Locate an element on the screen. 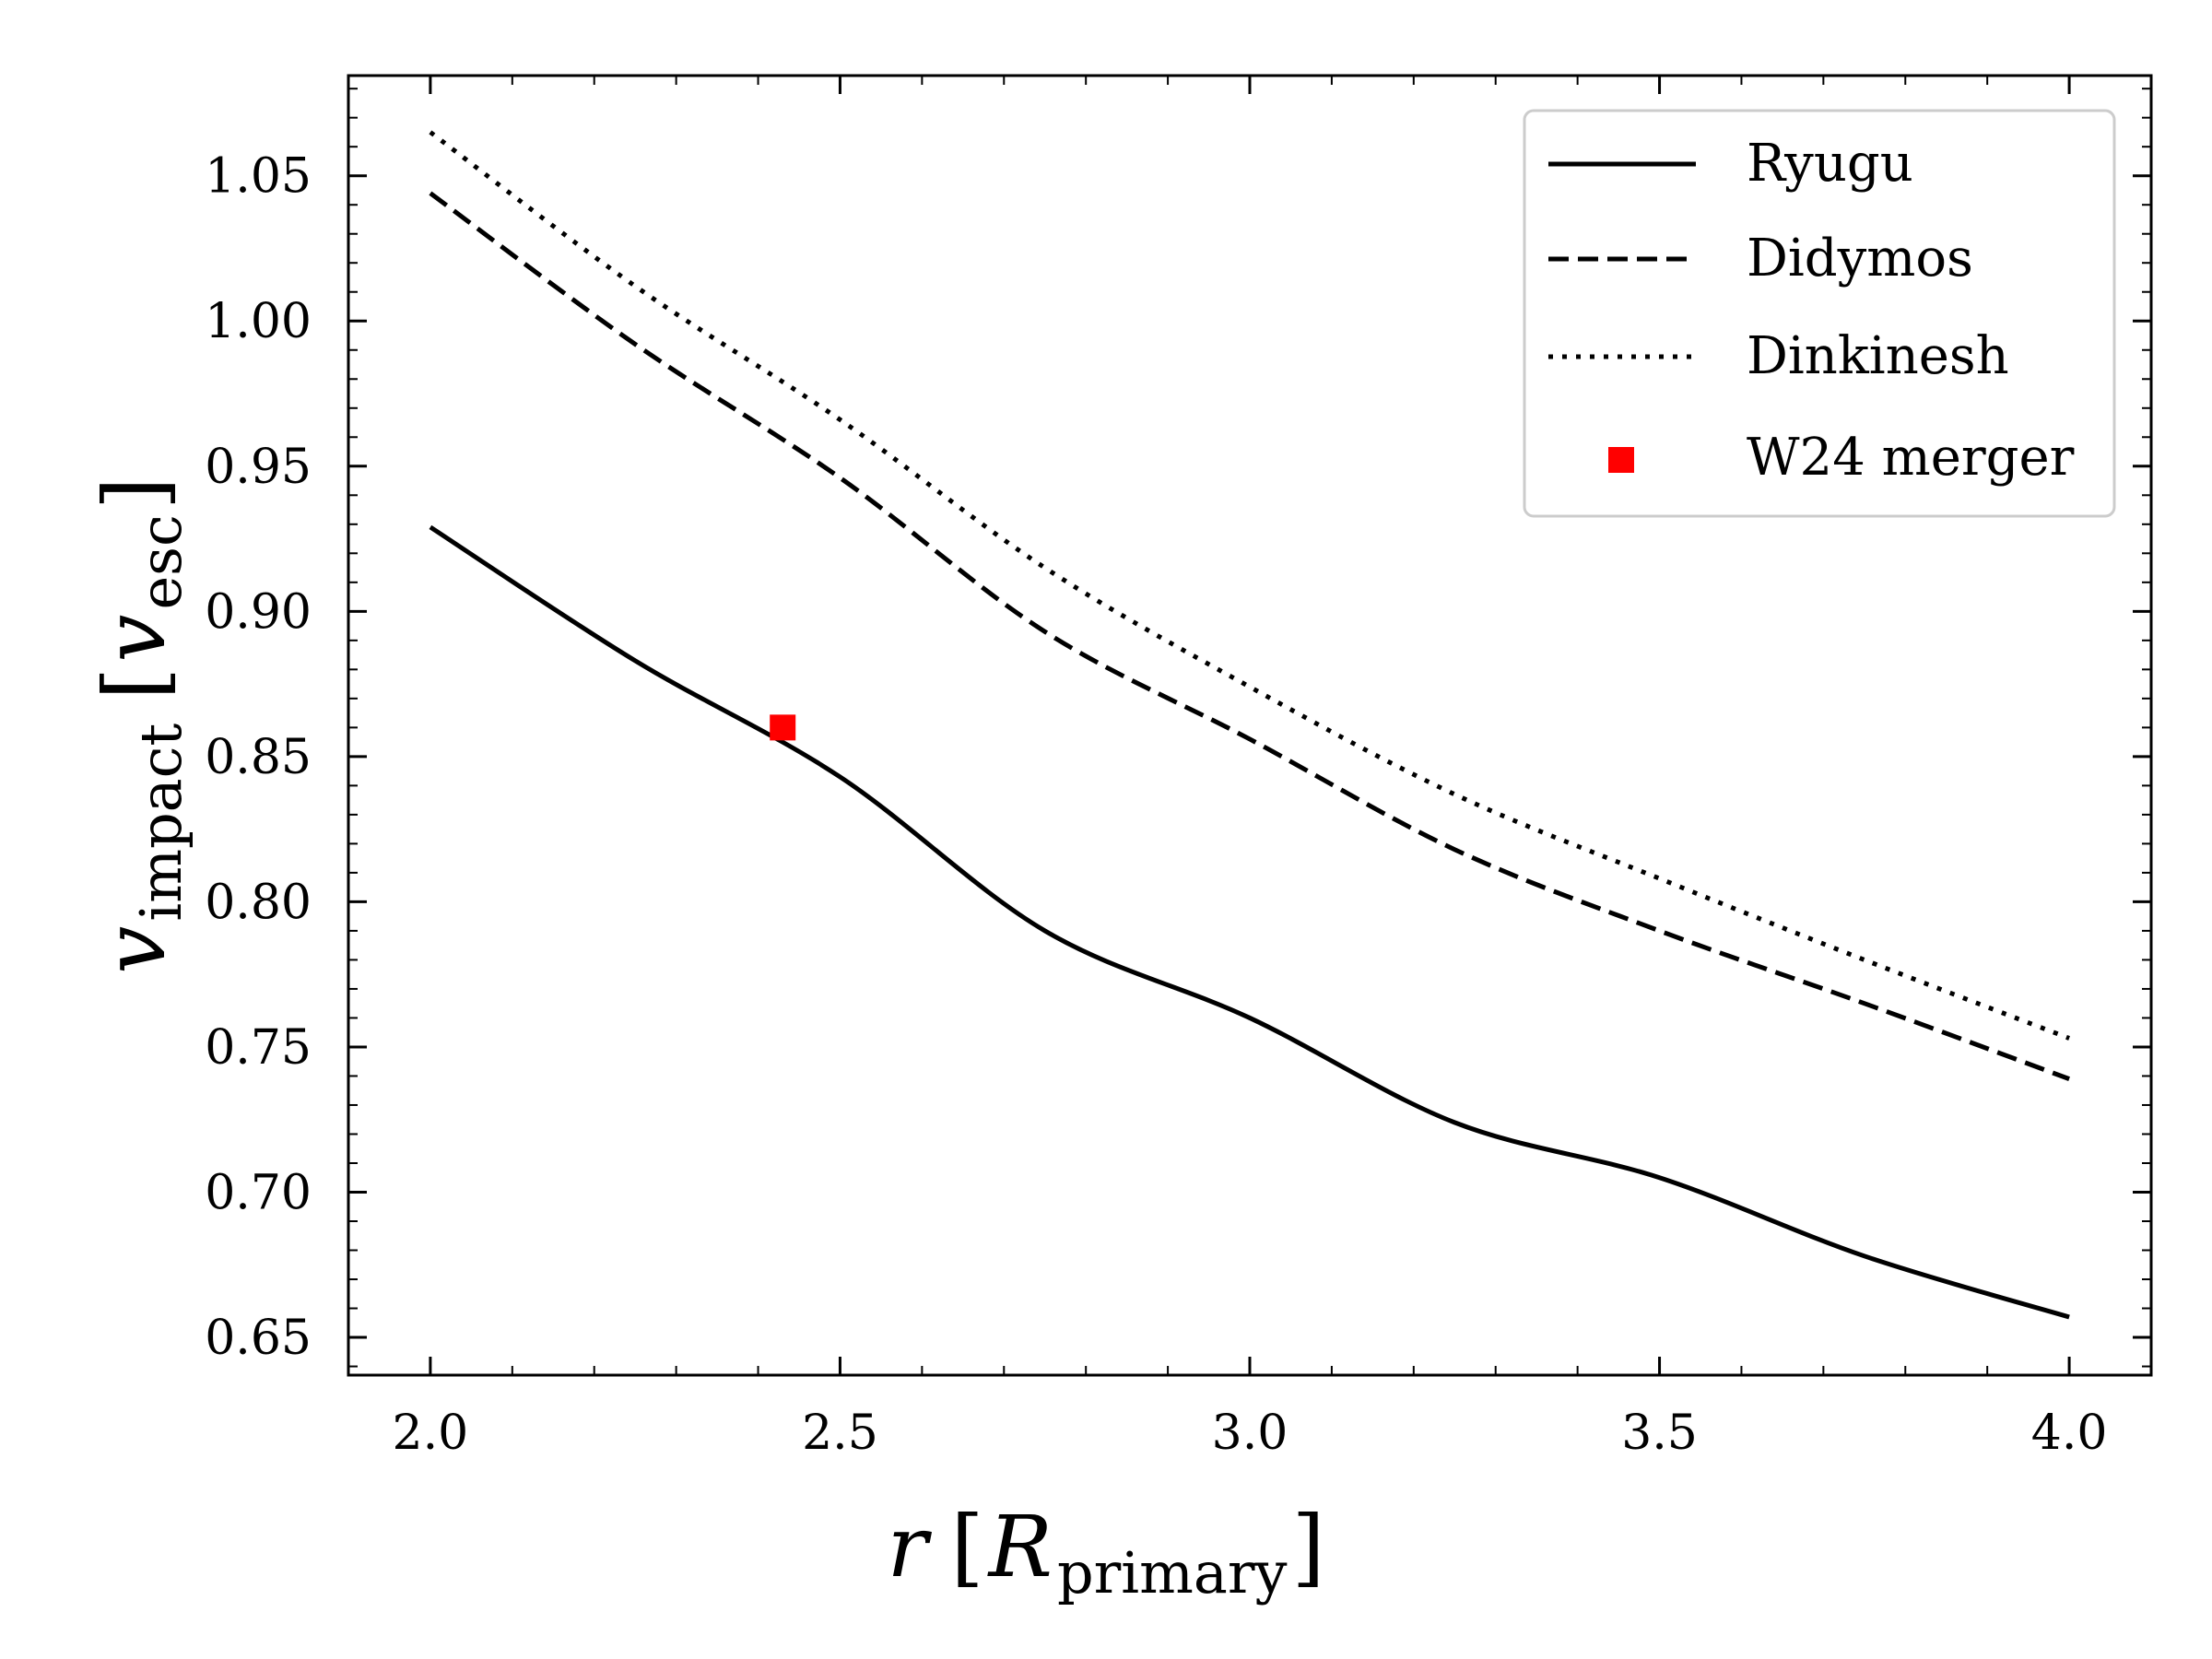 The image size is (2212, 1659). x-tick-label: 3.5 is located at coordinates (1659, 1433).